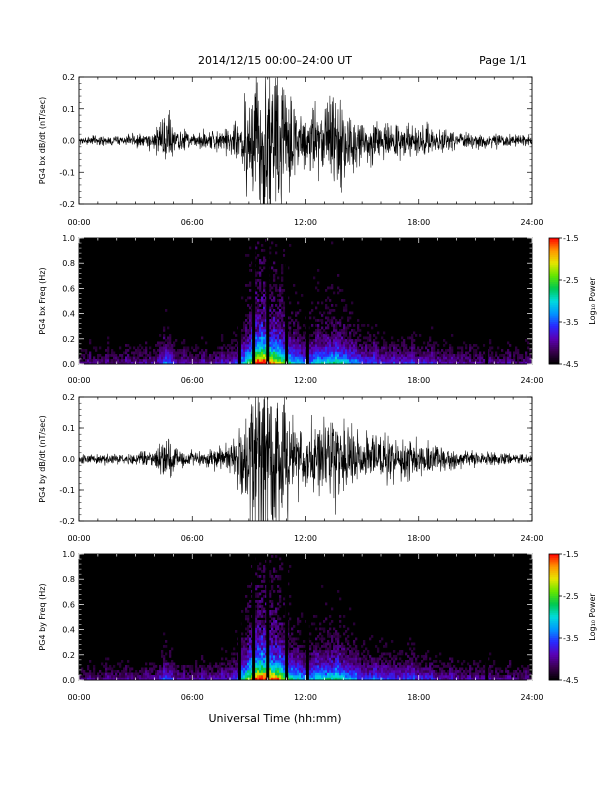 The image size is (612, 792). What do you see at coordinates (68, 109) in the screenshot?
I see `y-tick-label: 0.1` at bounding box center [68, 109].